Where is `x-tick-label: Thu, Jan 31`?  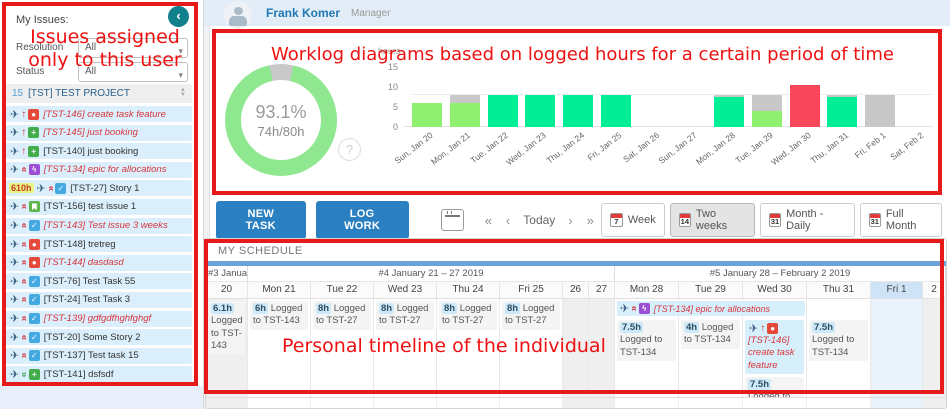 x-tick-label: Thu, Jan 31 is located at coordinates (829, 148).